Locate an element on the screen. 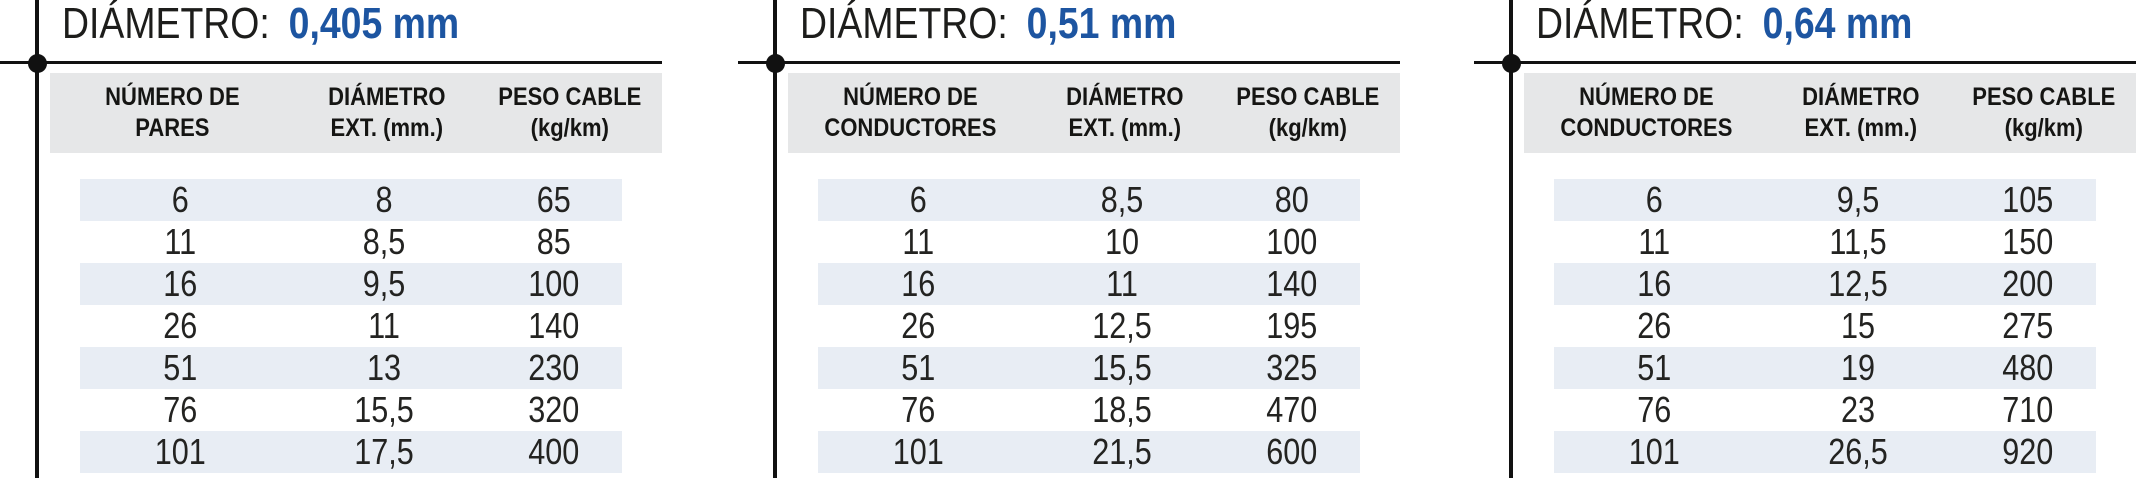 This screenshot has height=490, width=2146. cell-diameter: 11,5 is located at coordinates (1857, 241).